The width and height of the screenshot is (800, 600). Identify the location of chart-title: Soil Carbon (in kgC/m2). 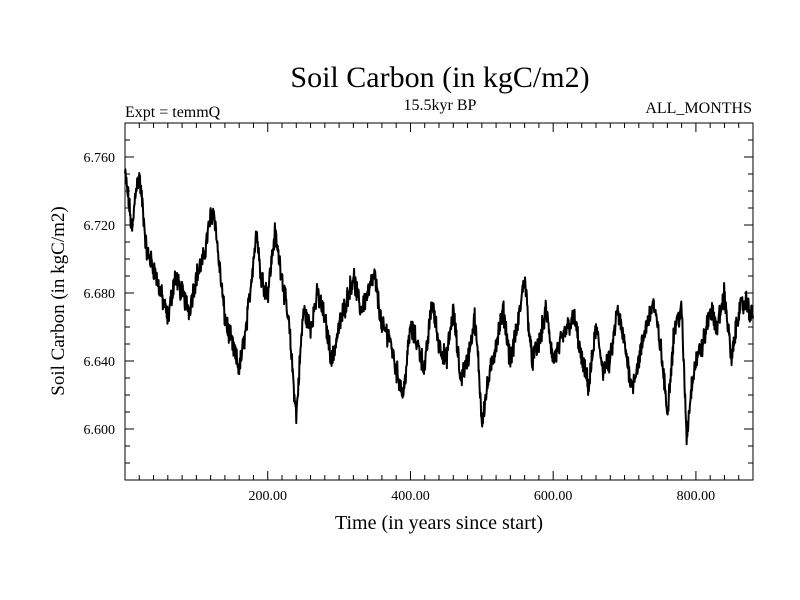
(439, 77).